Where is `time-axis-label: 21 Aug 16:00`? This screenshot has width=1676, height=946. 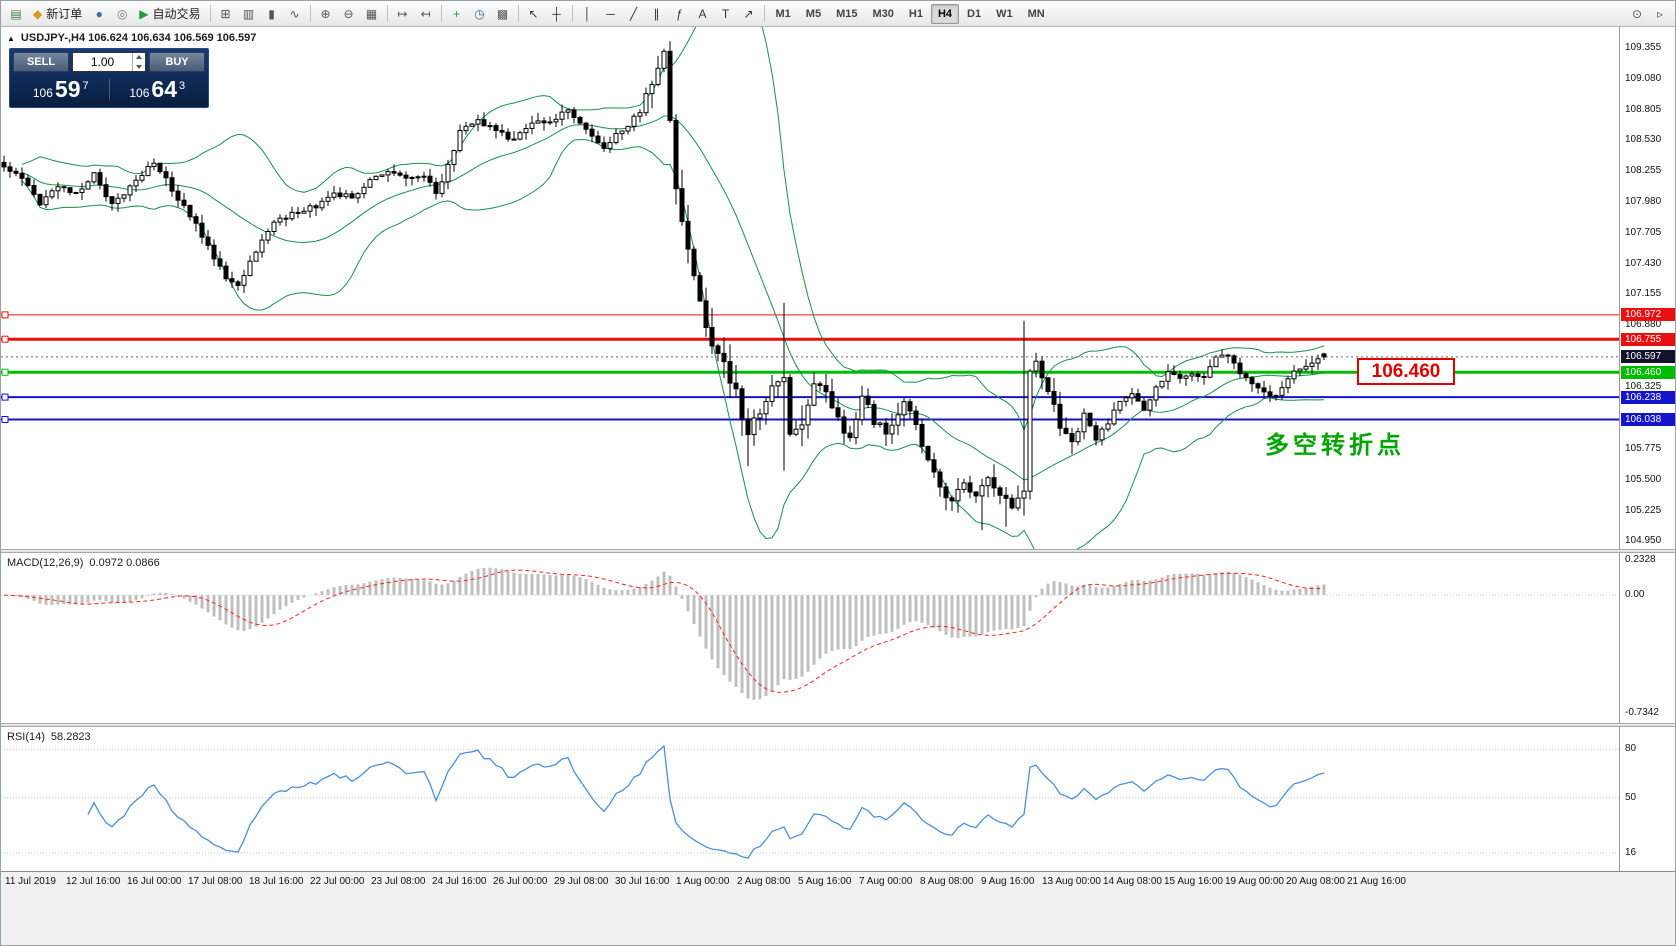
time-axis-label: 21 Aug 16:00 is located at coordinates (1376, 881).